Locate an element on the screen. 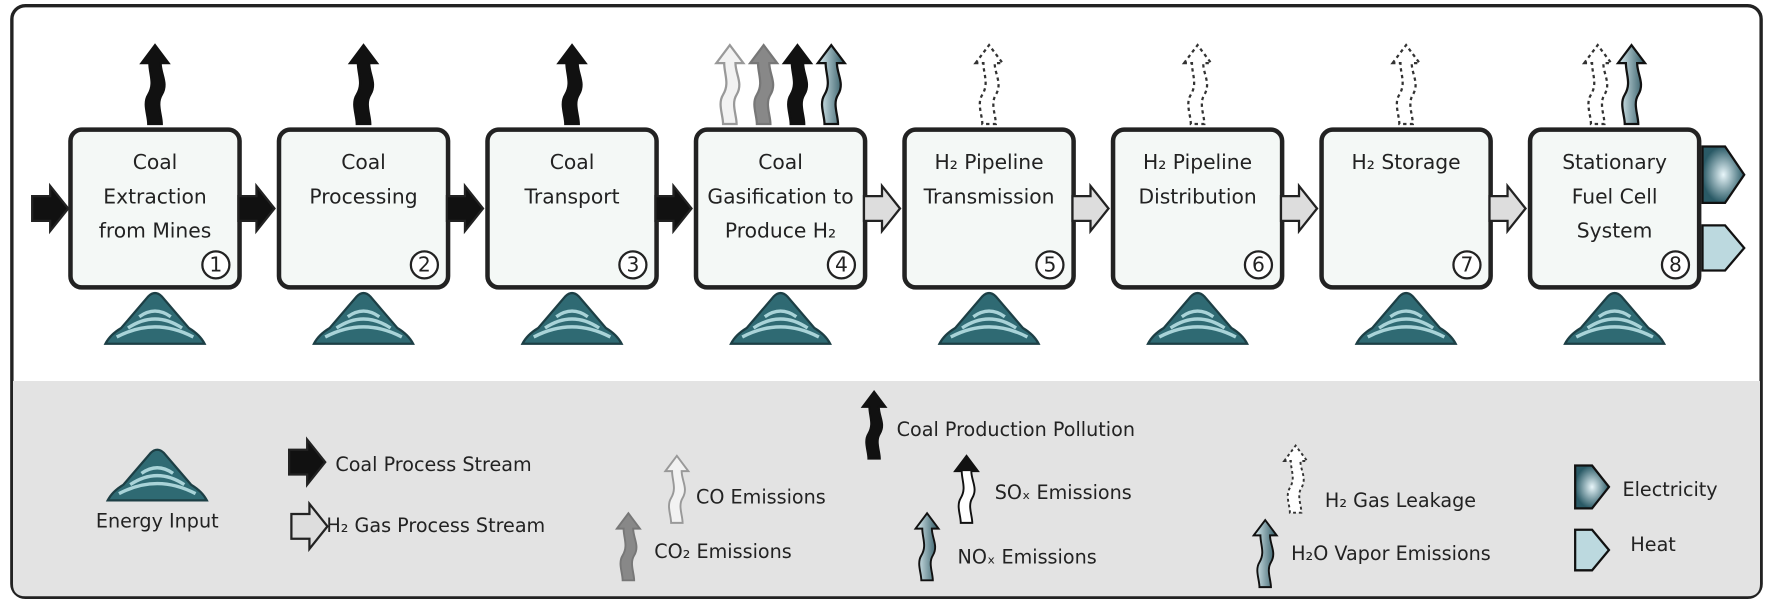  step-number: 5 is located at coordinates (1049, 264).